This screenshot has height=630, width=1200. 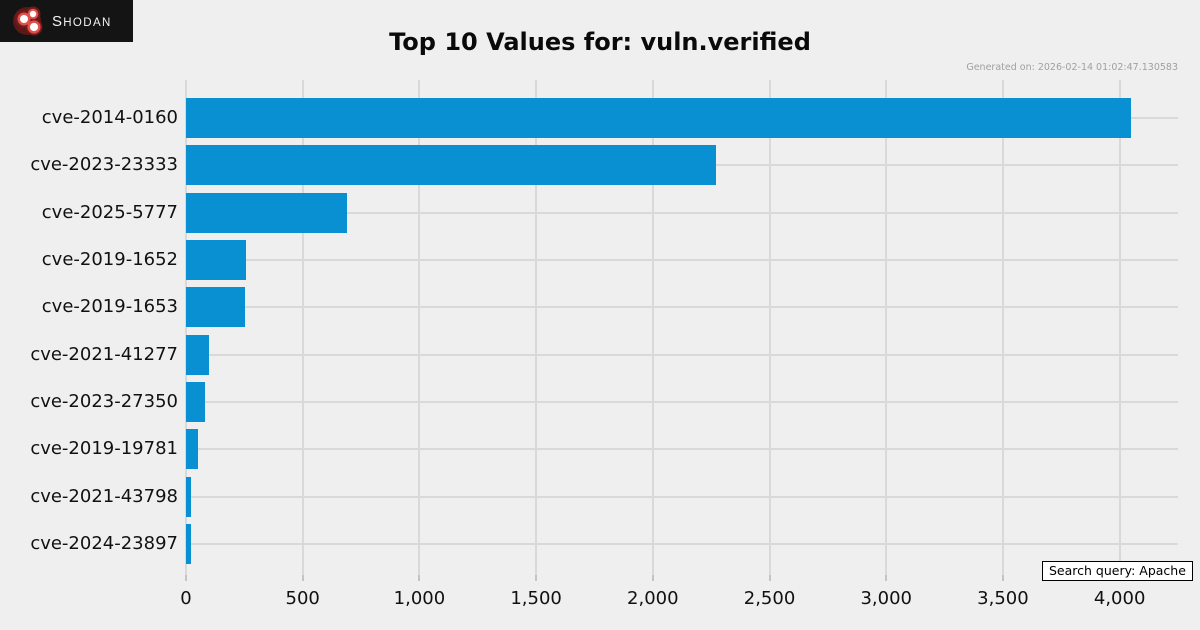 I want to click on x-axis-tick-label: 500, so click(x=302, y=598).